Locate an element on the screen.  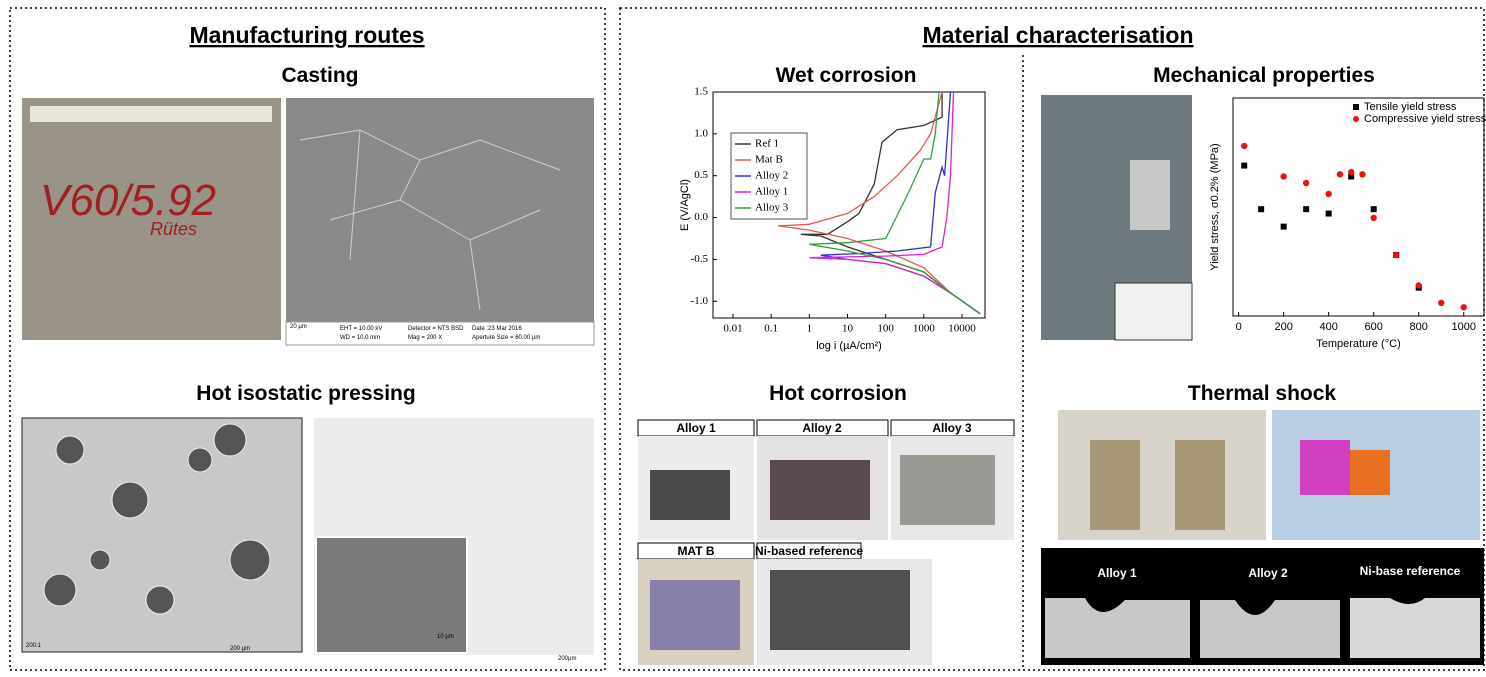
sem-info: Detector = NTS BSD is located at coordinates (436, 329).